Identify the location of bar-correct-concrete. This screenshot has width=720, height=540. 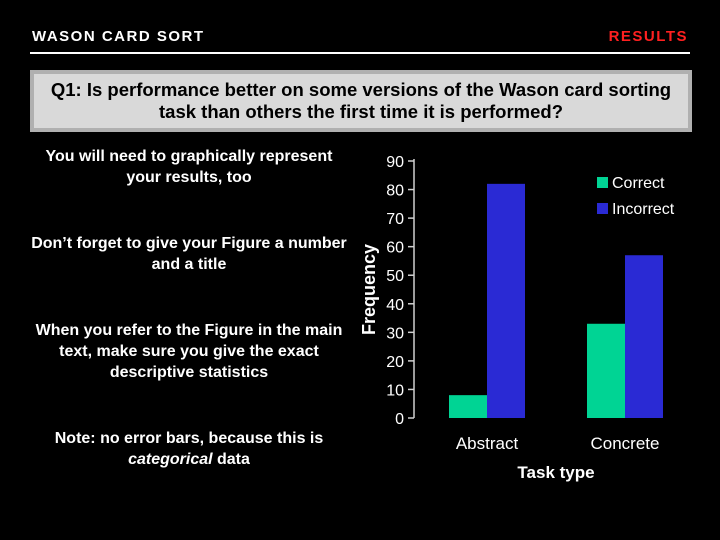
(606, 370).